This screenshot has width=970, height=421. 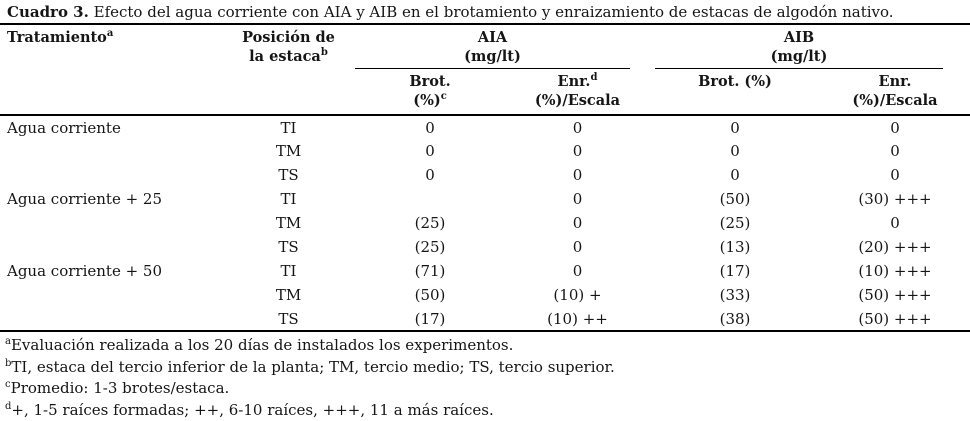 I want to click on caption-label: Cuadro 3., so click(x=48, y=12).